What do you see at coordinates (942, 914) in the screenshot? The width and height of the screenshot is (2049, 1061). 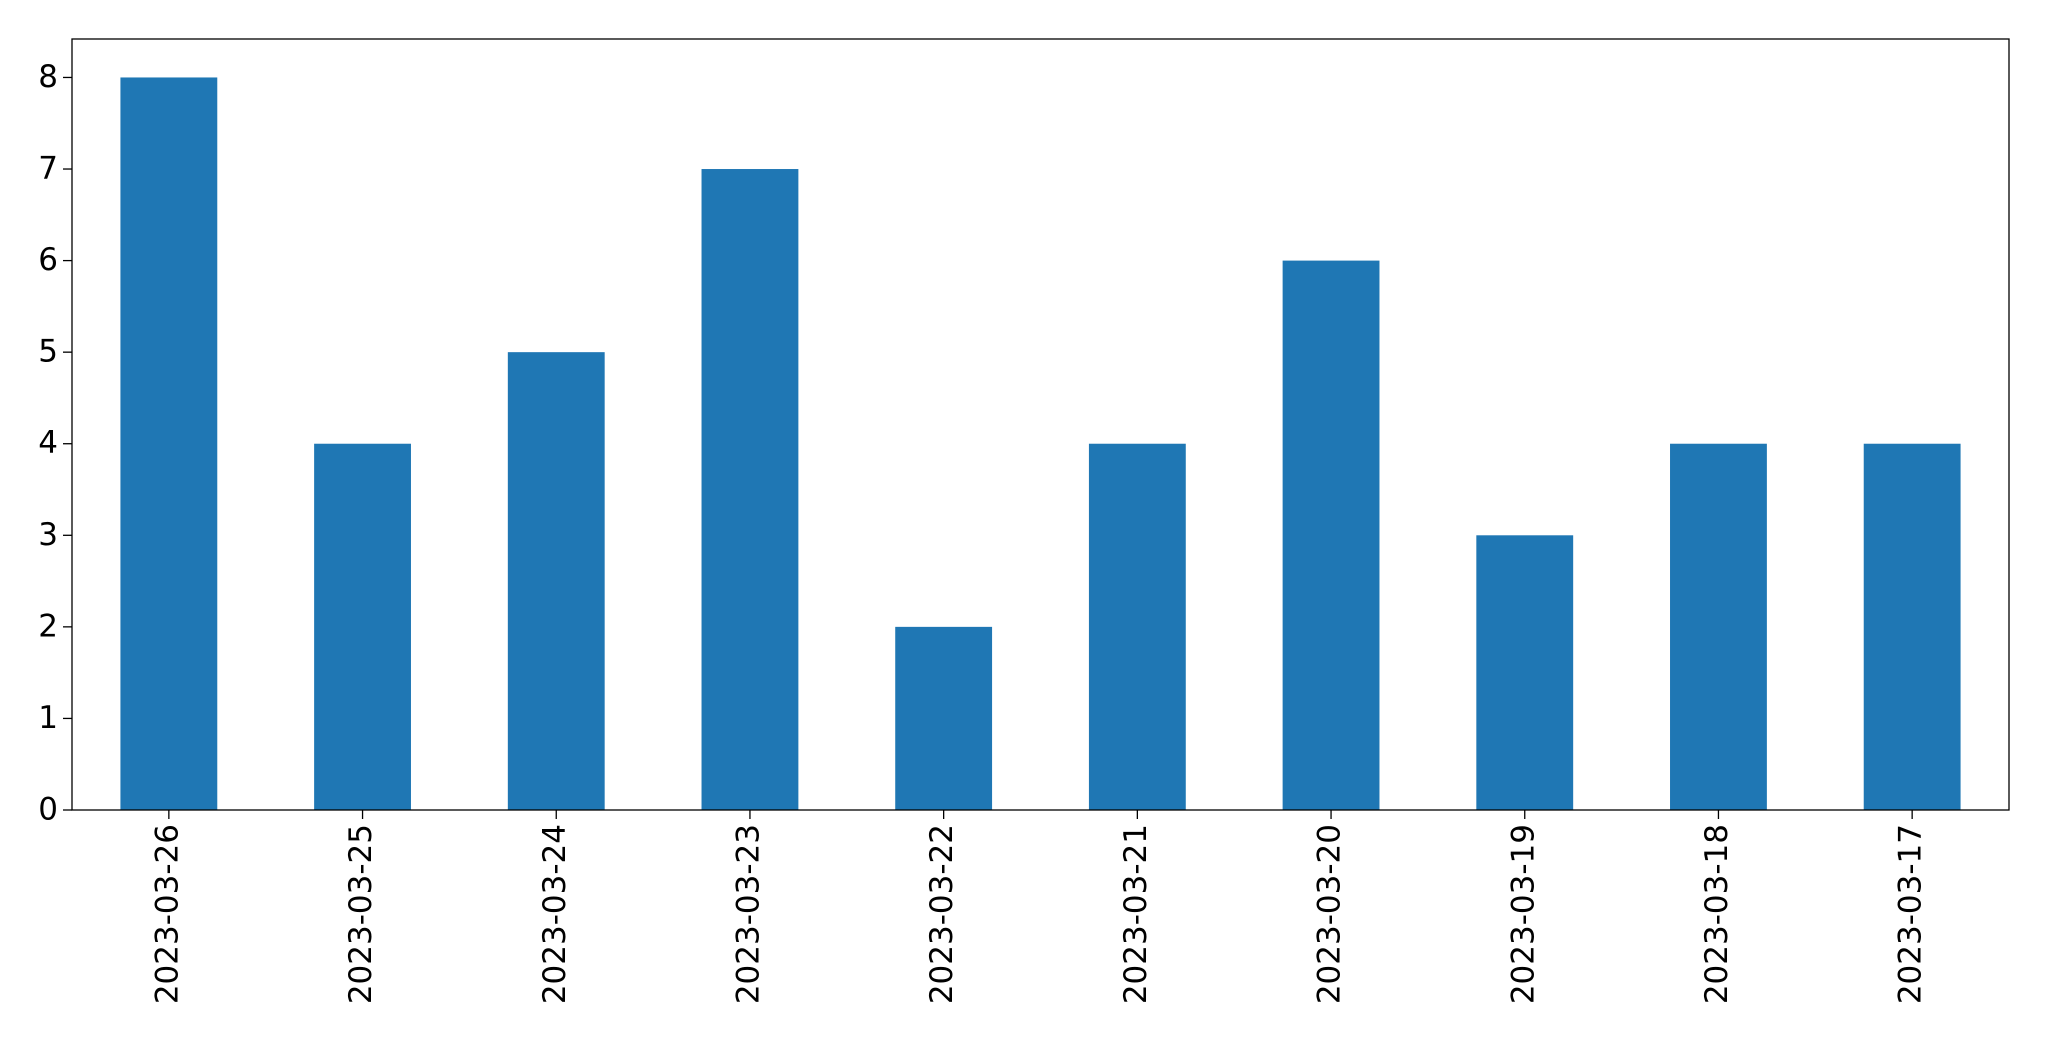 I see `x-tick-label: 2023-03-22` at bounding box center [942, 914].